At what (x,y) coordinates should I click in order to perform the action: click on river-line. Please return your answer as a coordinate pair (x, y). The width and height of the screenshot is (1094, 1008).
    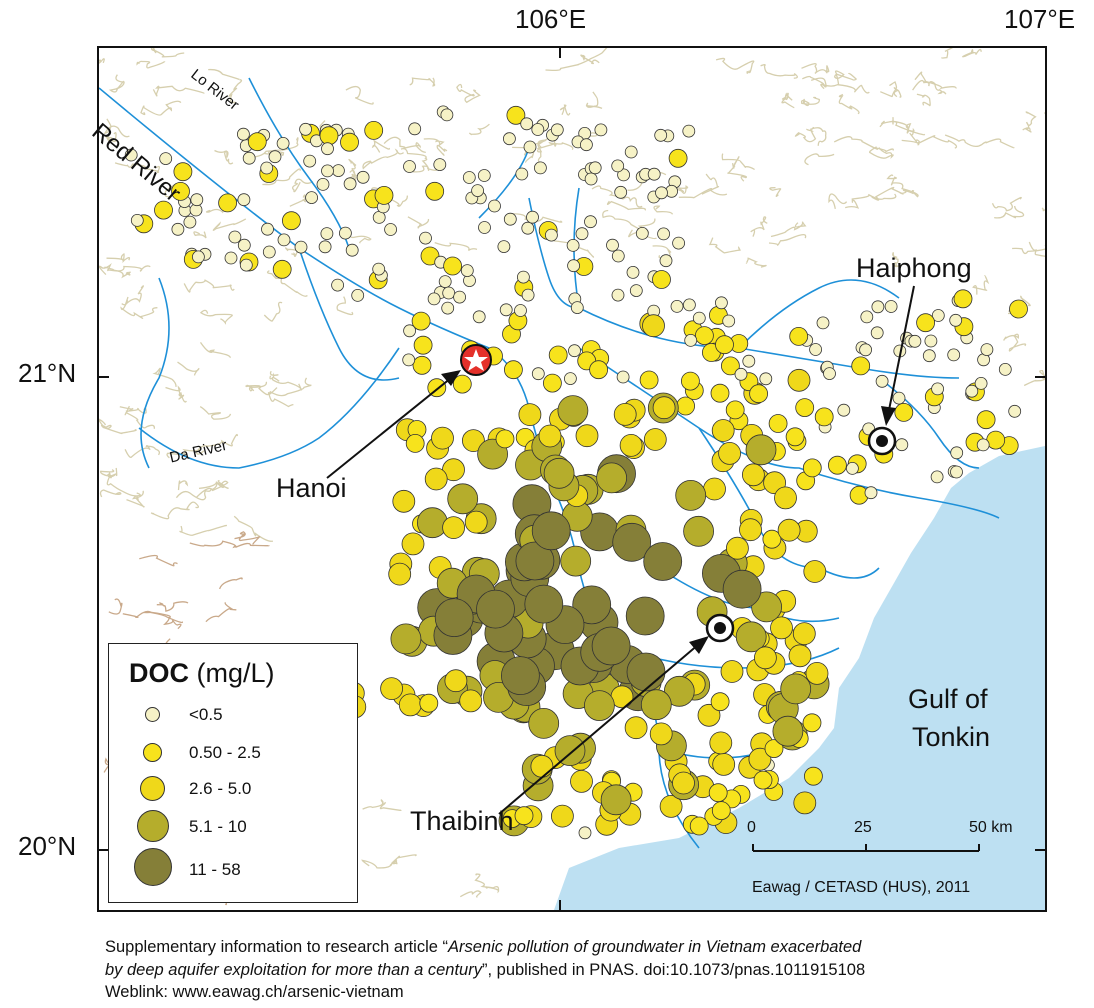
    Looking at the image, I should click on (299, 163).